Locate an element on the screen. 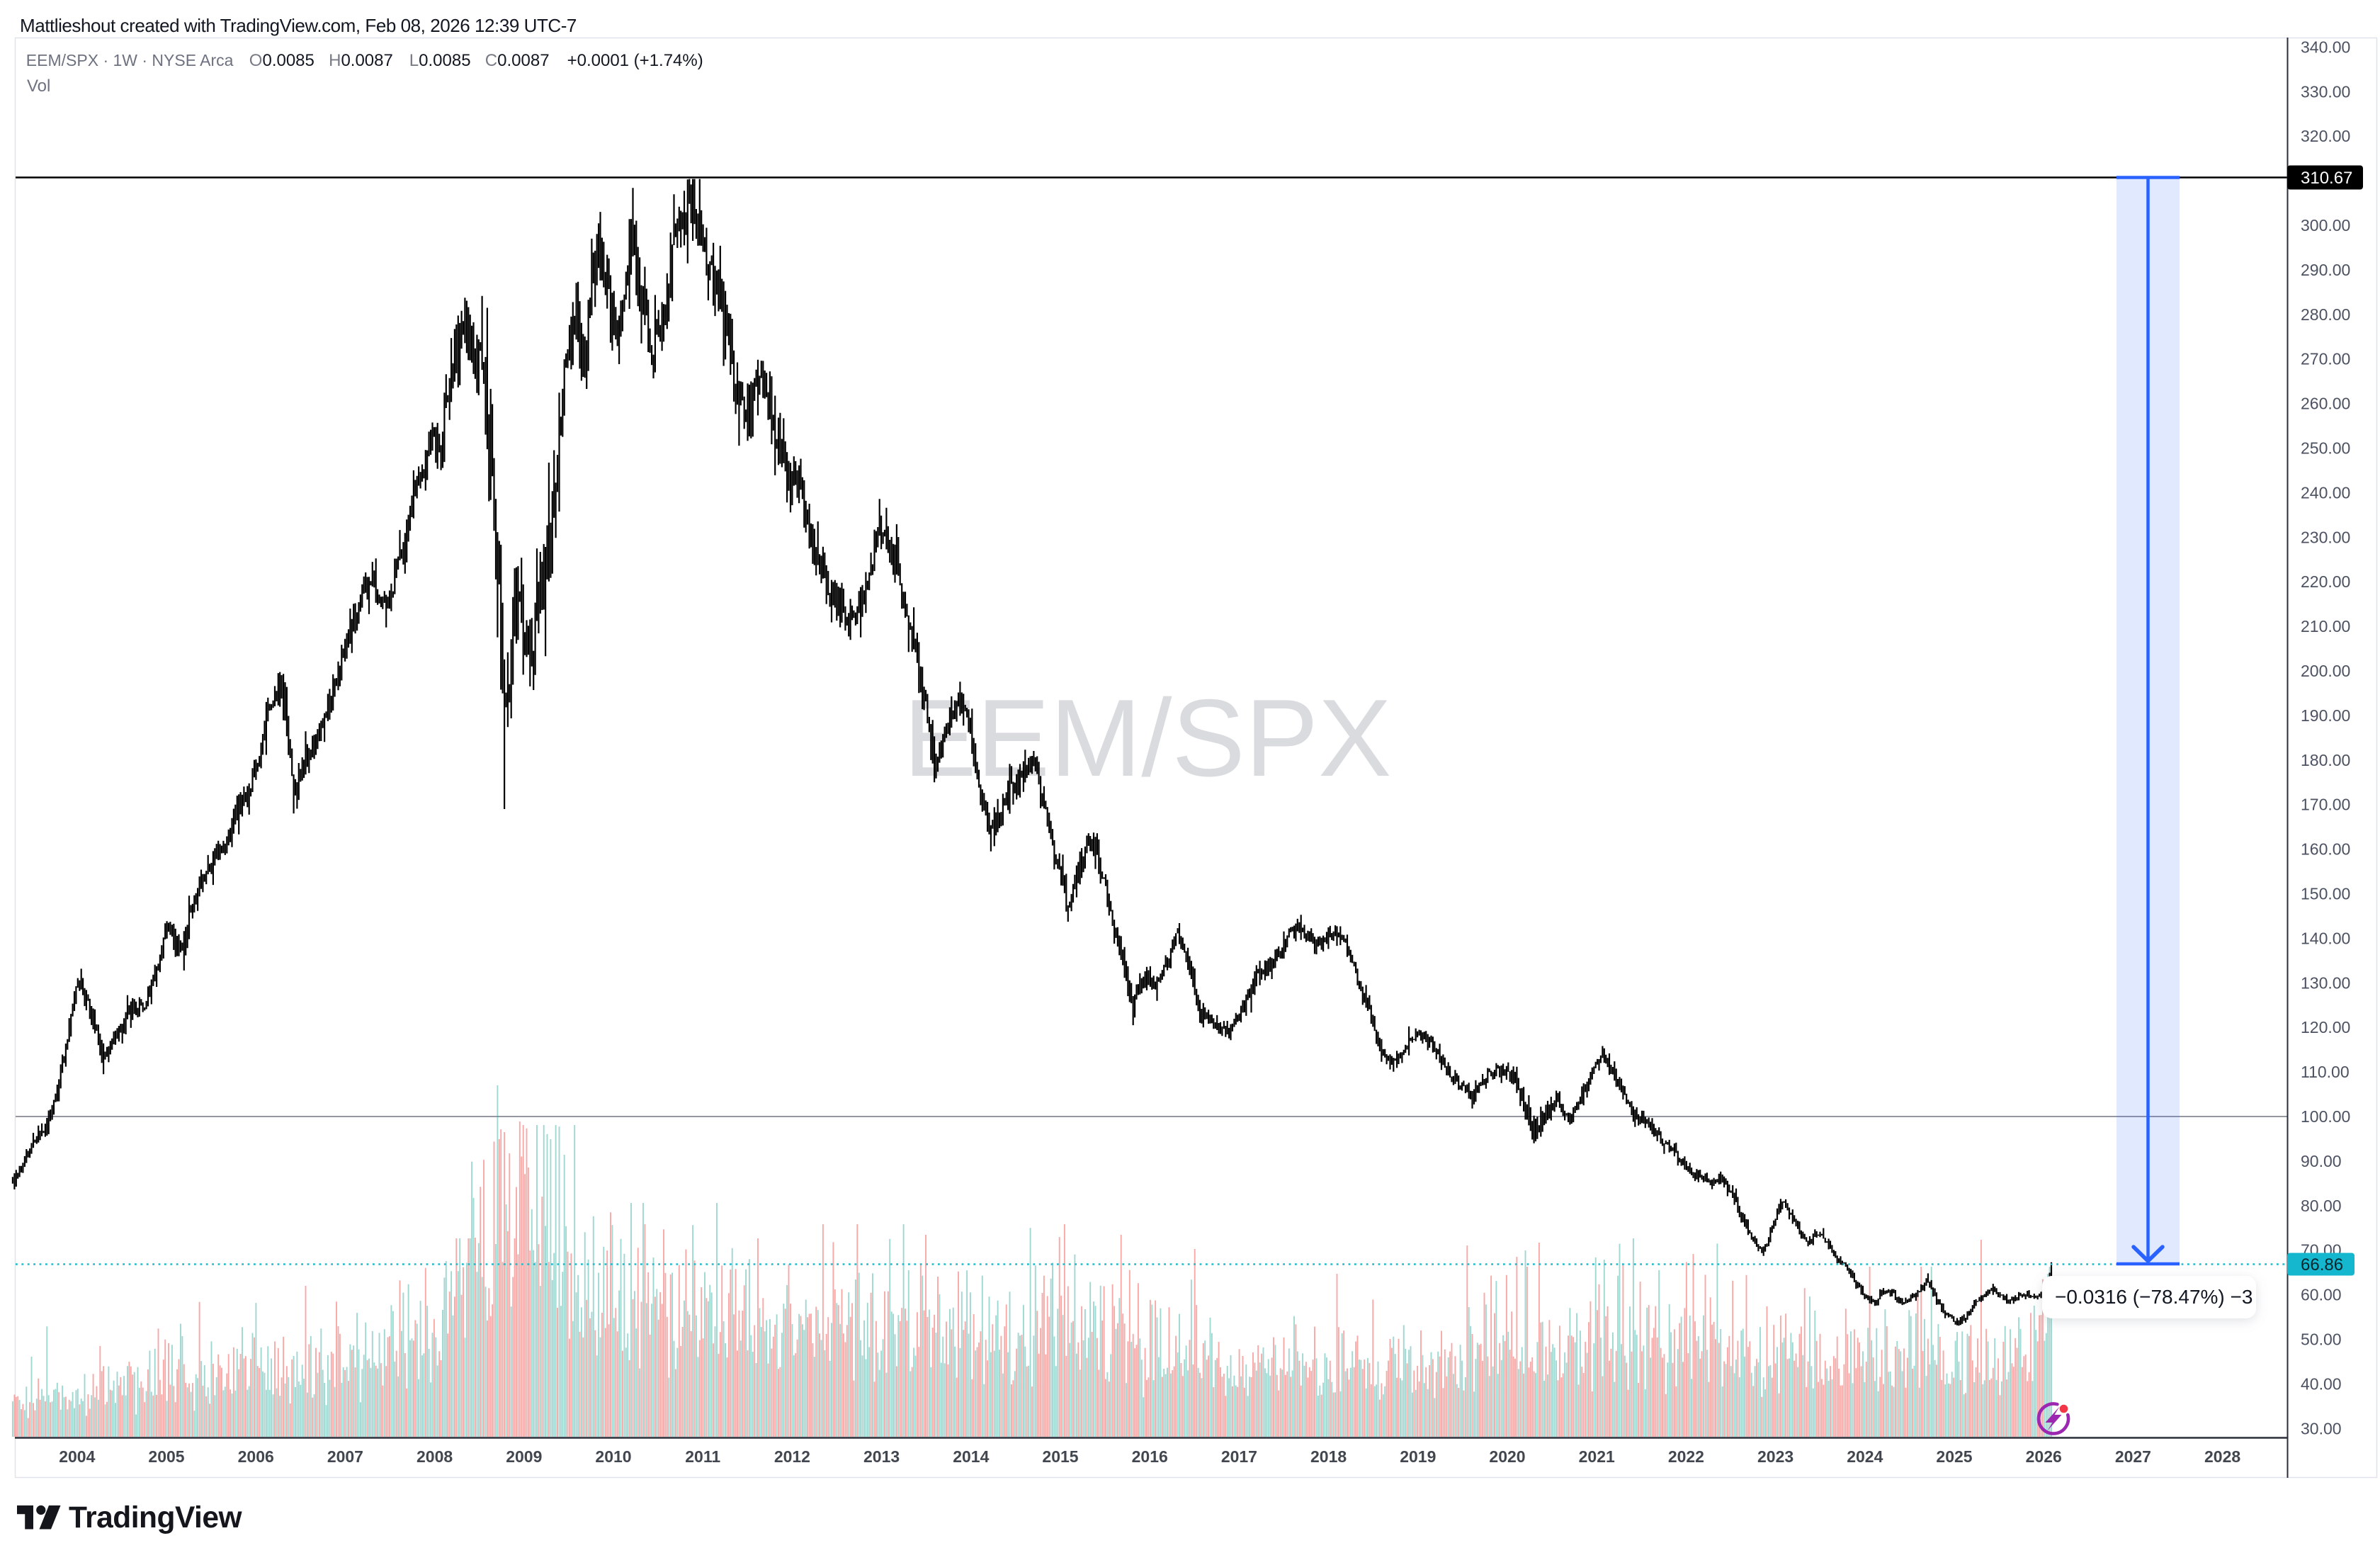  svg-text: 100.00 is located at coordinates (2326, 1116).